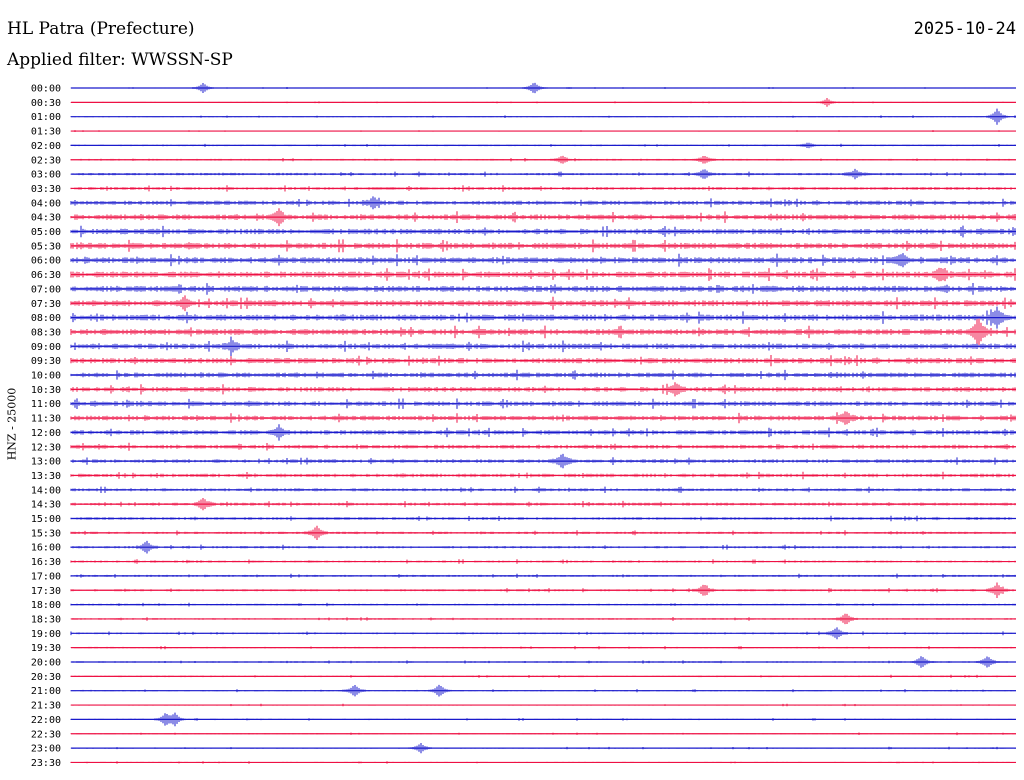  Describe the element at coordinates (46, 390) in the screenshot. I see `row-time-label: 10:30` at that location.